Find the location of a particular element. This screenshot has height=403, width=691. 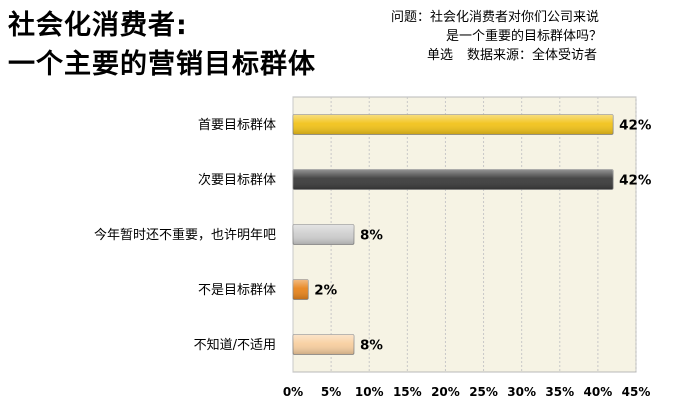

x-tick-label: 20% is located at coordinates (445, 392).